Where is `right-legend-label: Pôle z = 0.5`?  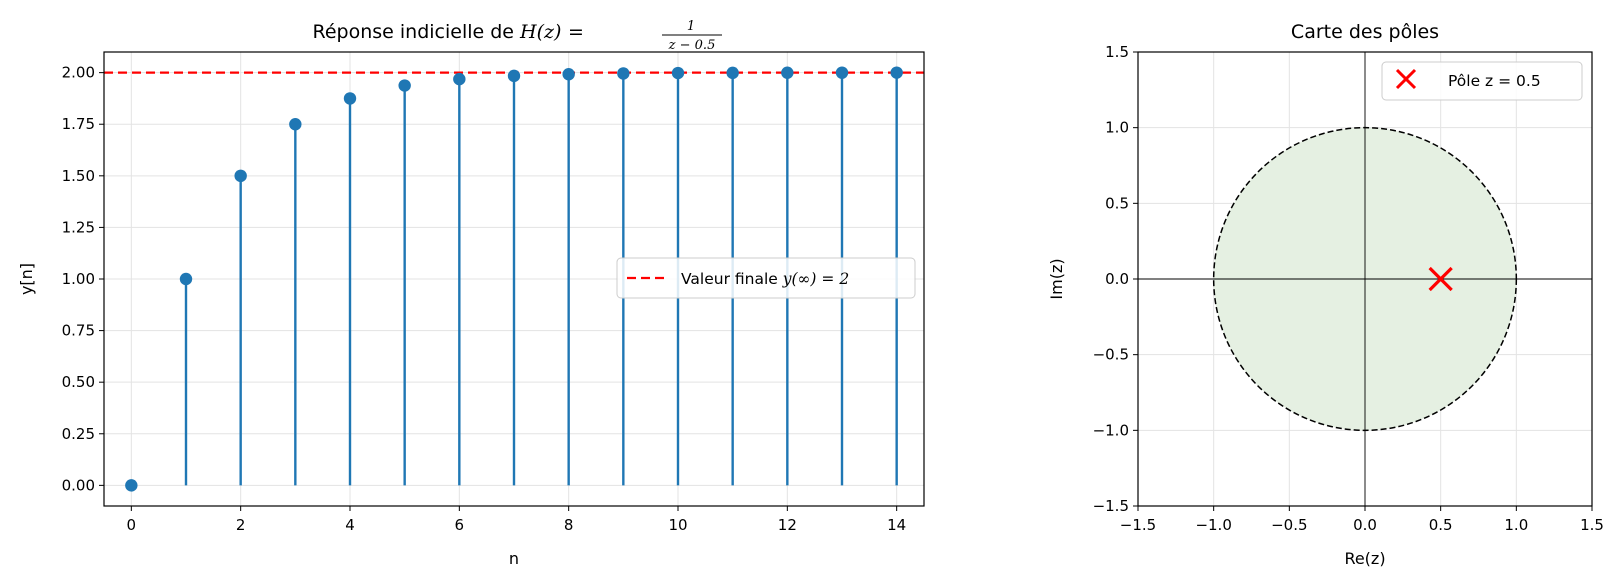 right-legend-label: Pôle z = 0.5 is located at coordinates (1494, 81).